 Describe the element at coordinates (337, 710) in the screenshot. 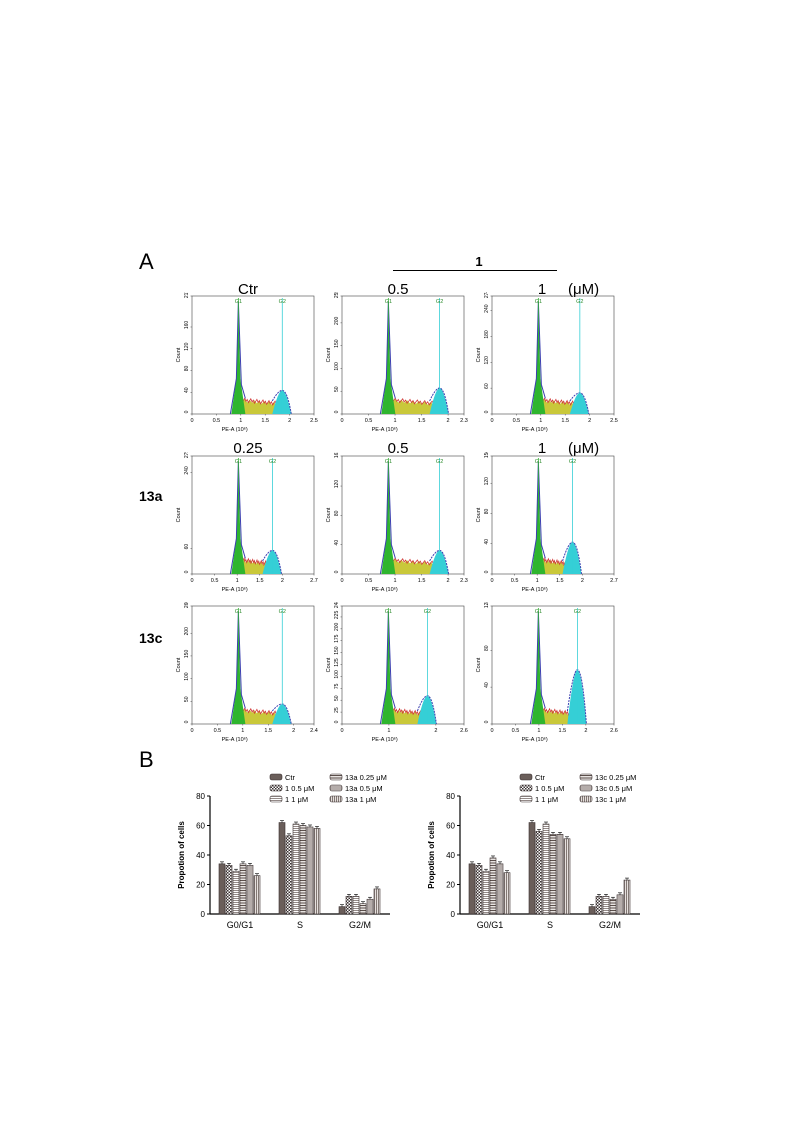

I see `y-tick-label: 25` at that location.